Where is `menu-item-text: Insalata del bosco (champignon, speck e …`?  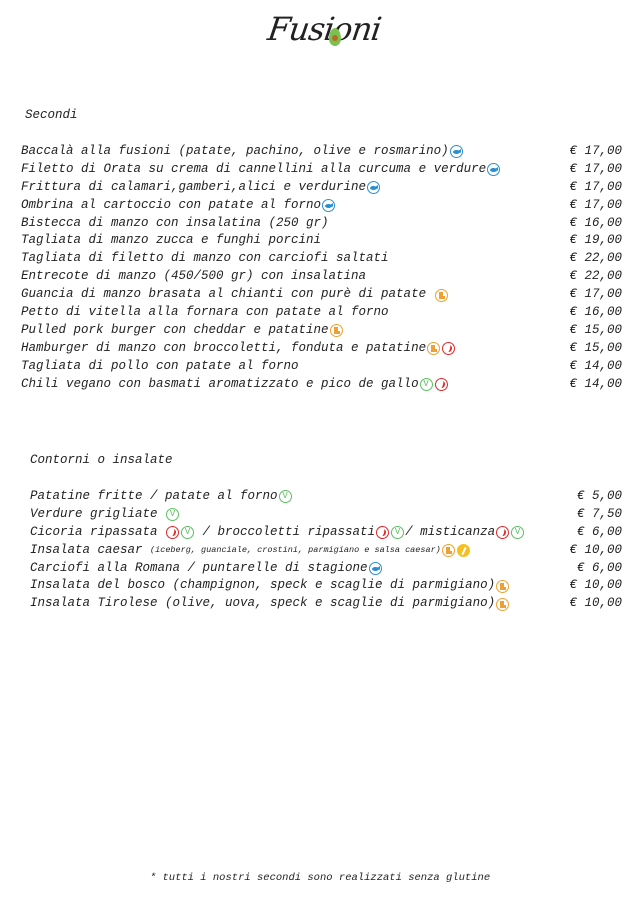
menu-item-text: Insalata del bosco (champignon, speck e … is located at coordinates (263, 585).